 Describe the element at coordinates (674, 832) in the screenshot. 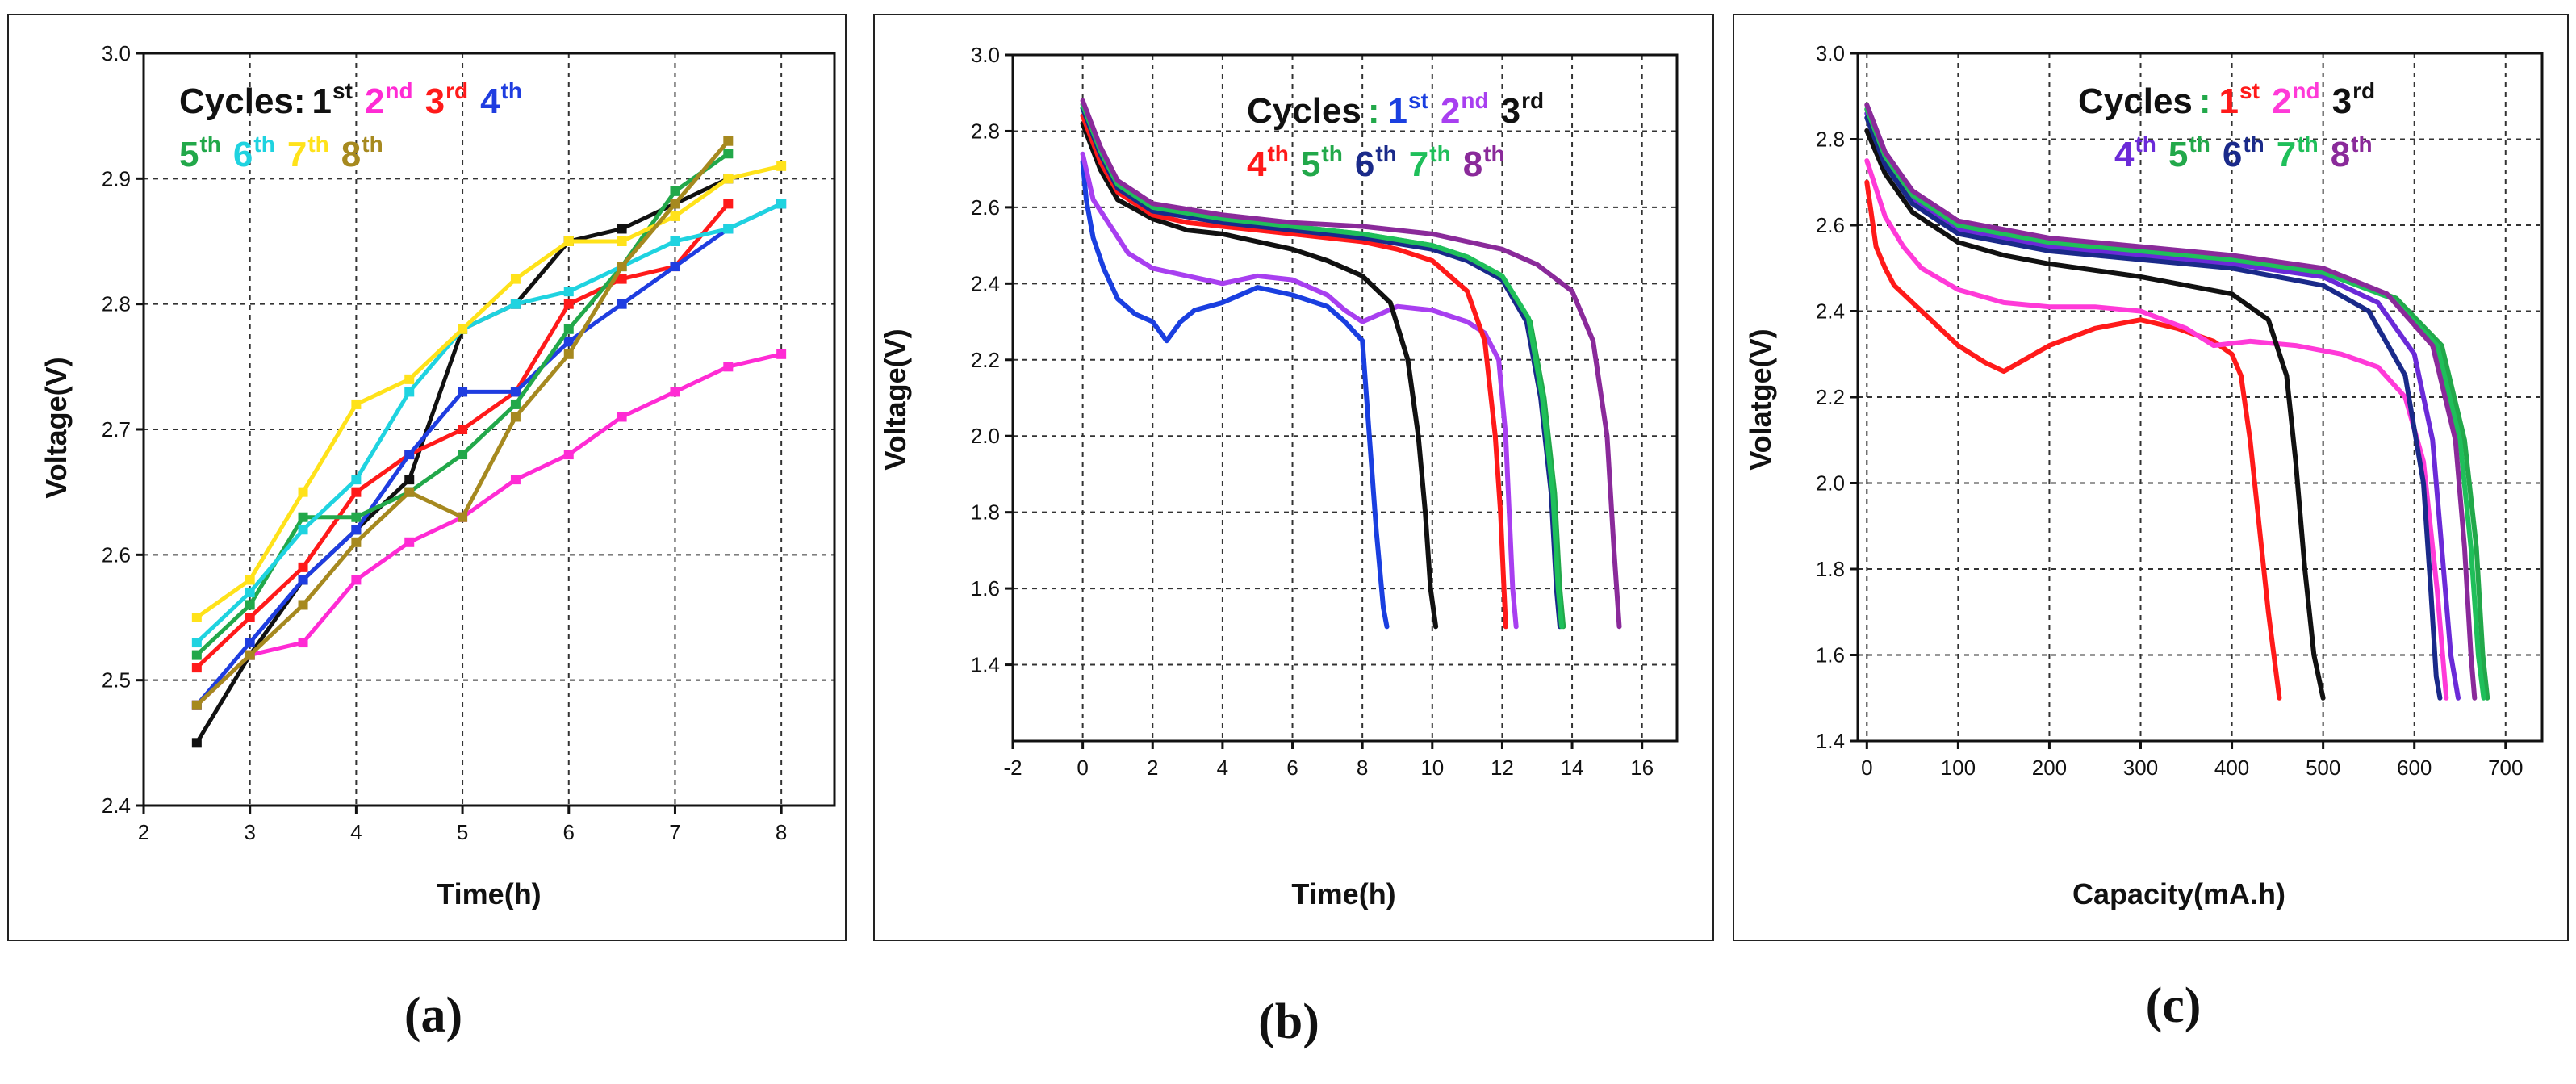

I see `x-tick-label: 7` at that location.